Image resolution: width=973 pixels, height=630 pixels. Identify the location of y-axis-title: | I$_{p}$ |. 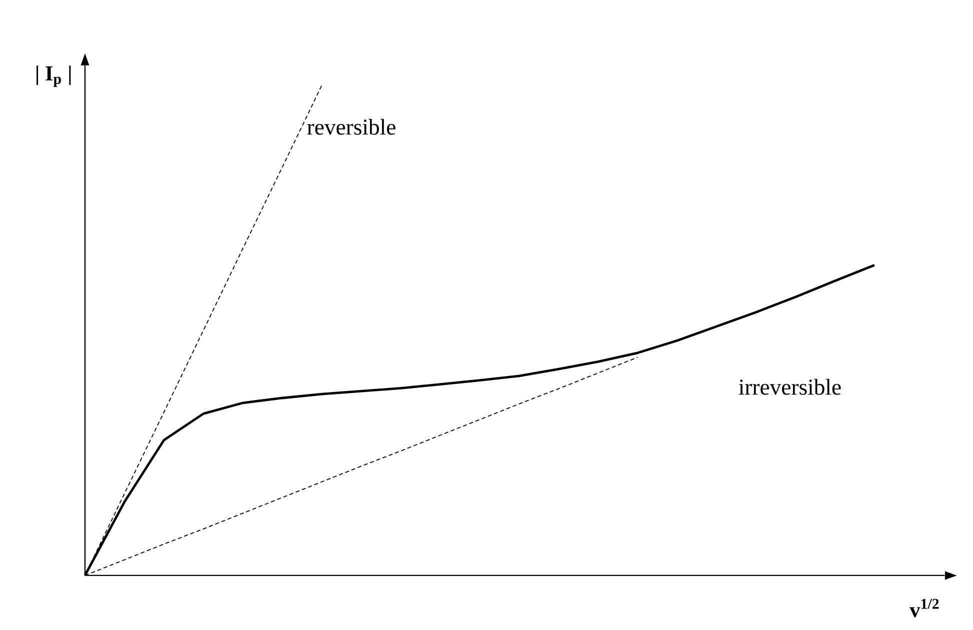
(53, 76).